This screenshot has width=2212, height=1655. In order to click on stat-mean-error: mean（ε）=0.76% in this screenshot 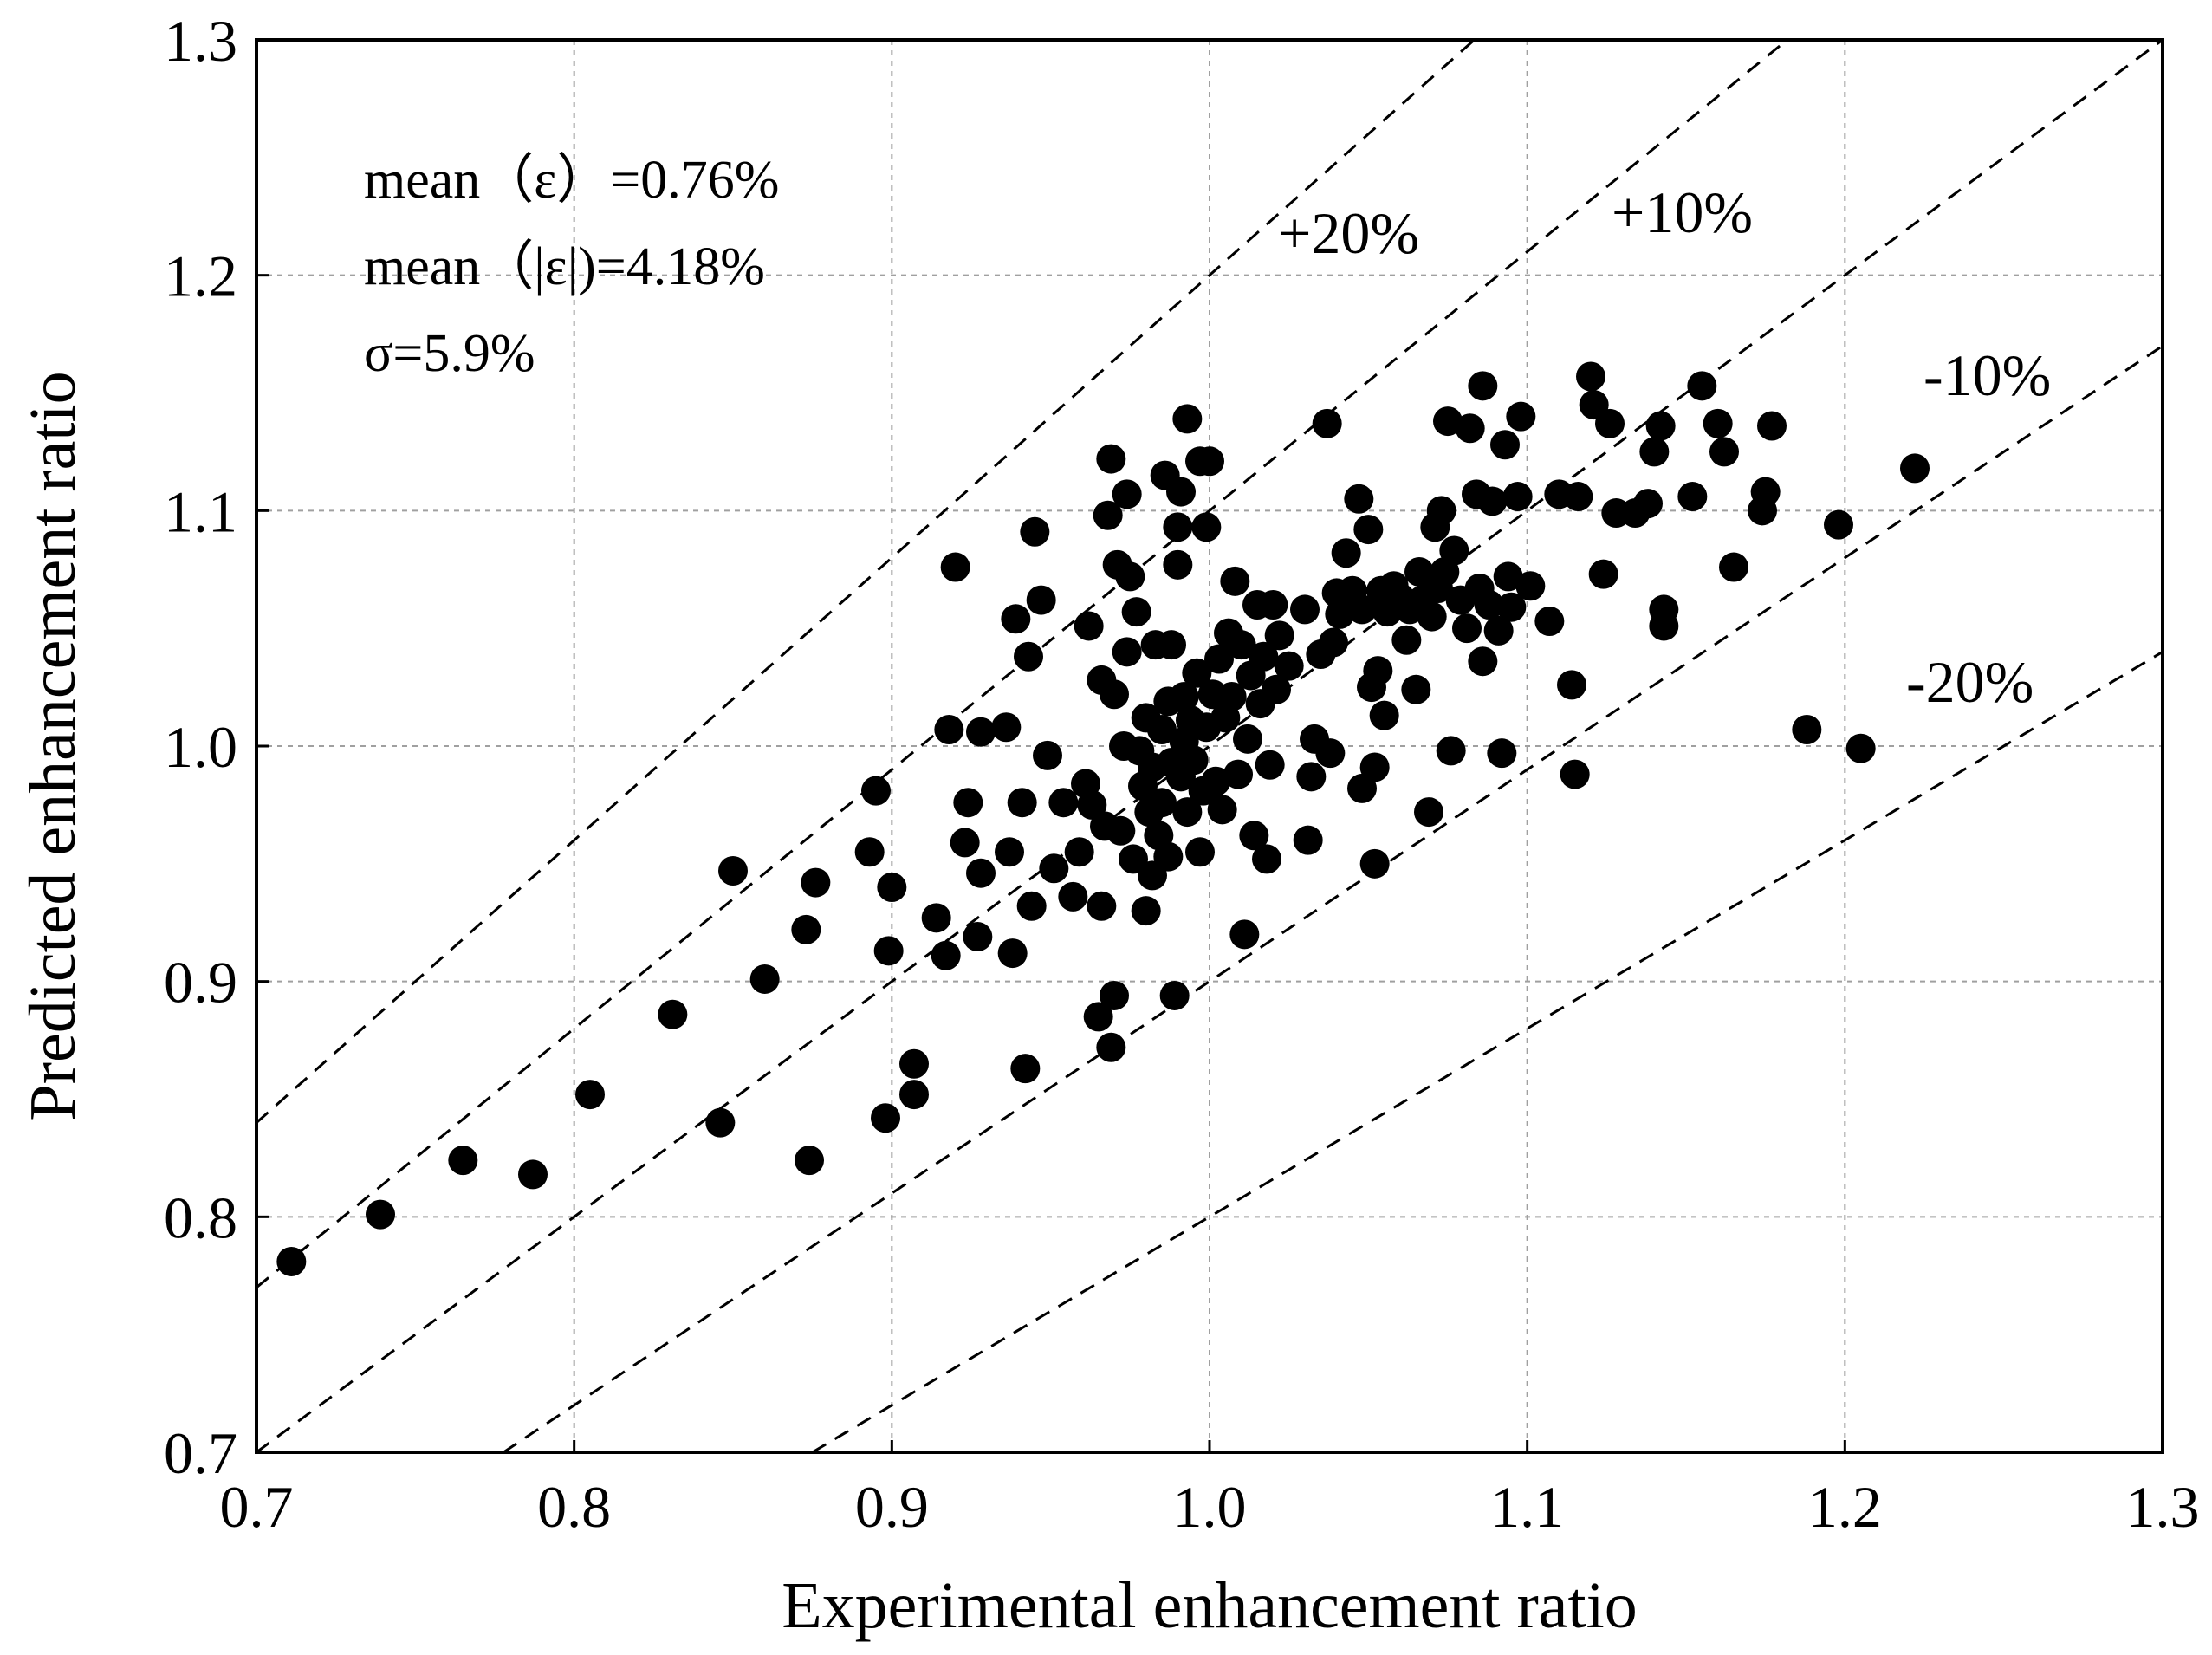, I will do `click(571, 180)`.